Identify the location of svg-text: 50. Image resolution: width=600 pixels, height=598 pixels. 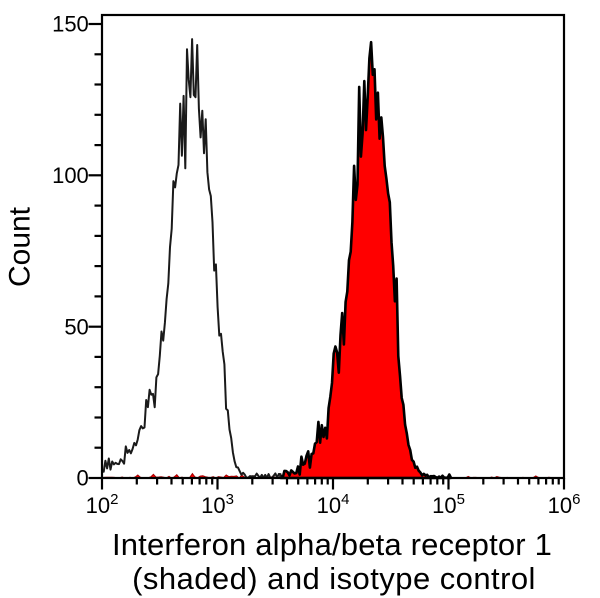
(76, 326).